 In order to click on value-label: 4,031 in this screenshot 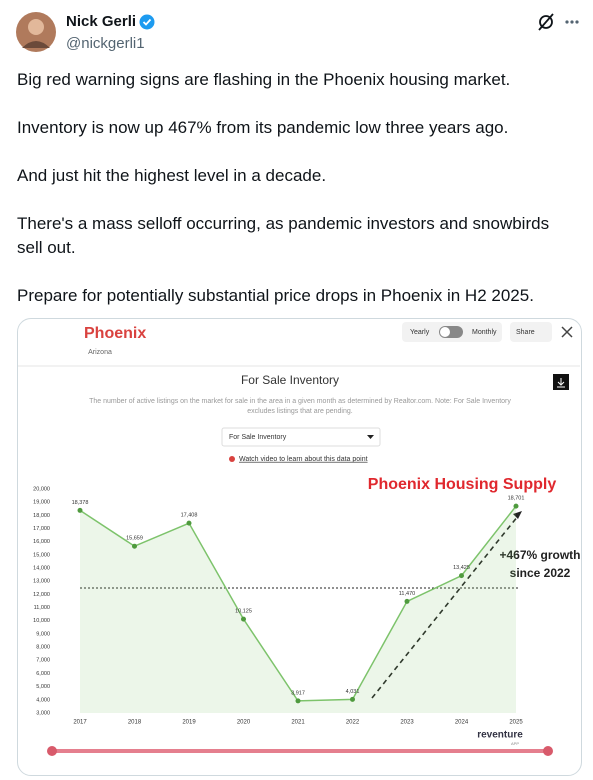, I will do `click(353, 692)`.